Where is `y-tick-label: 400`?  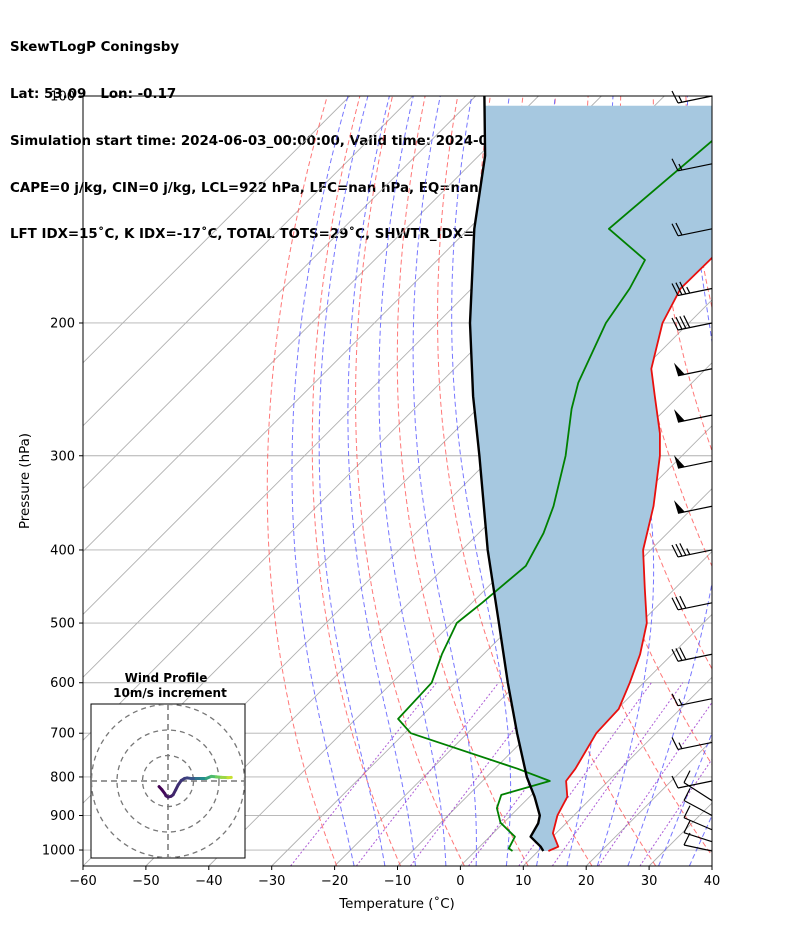 y-tick-label: 400 is located at coordinates (62, 550).